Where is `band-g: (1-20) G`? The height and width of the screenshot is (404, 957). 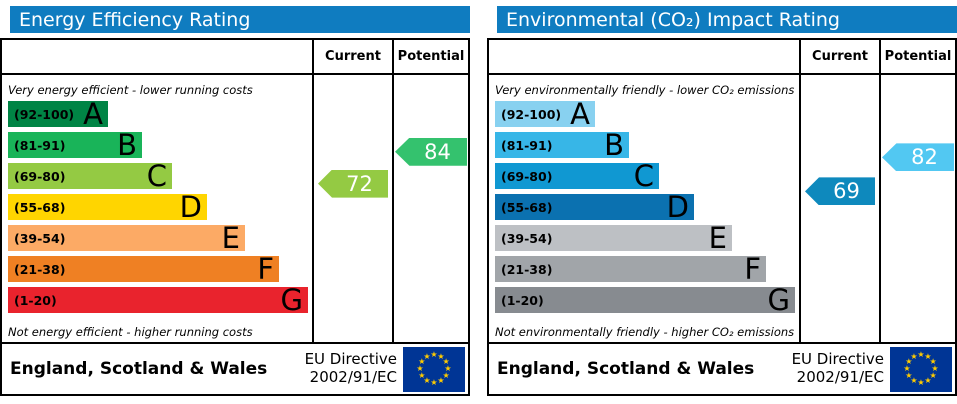
band-g: (1-20) G is located at coordinates (645, 299).